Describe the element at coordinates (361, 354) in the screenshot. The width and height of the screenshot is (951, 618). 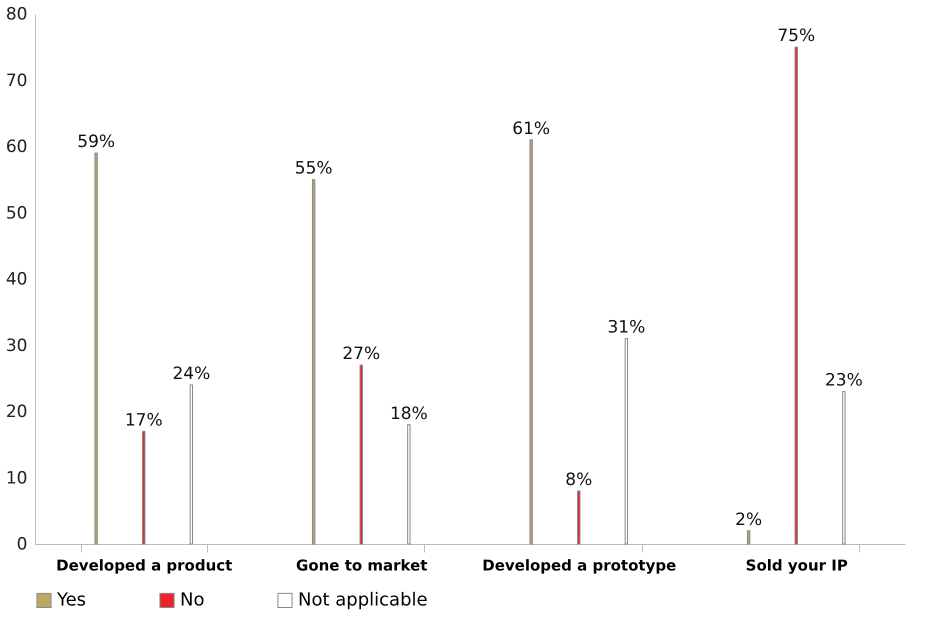
I see `data-label: 27%` at that location.